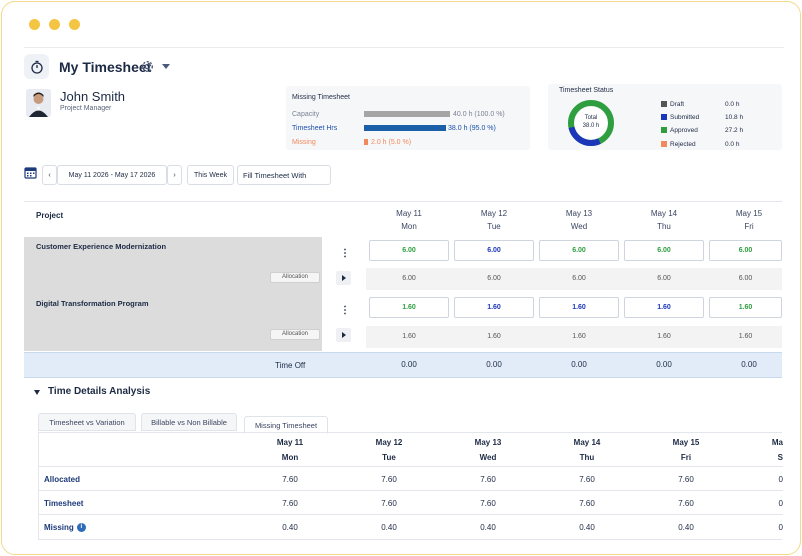 This screenshot has width=802, height=556. Describe the element at coordinates (405, 128) in the screenshot. I see `timesheet-hrs-bar` at that location.